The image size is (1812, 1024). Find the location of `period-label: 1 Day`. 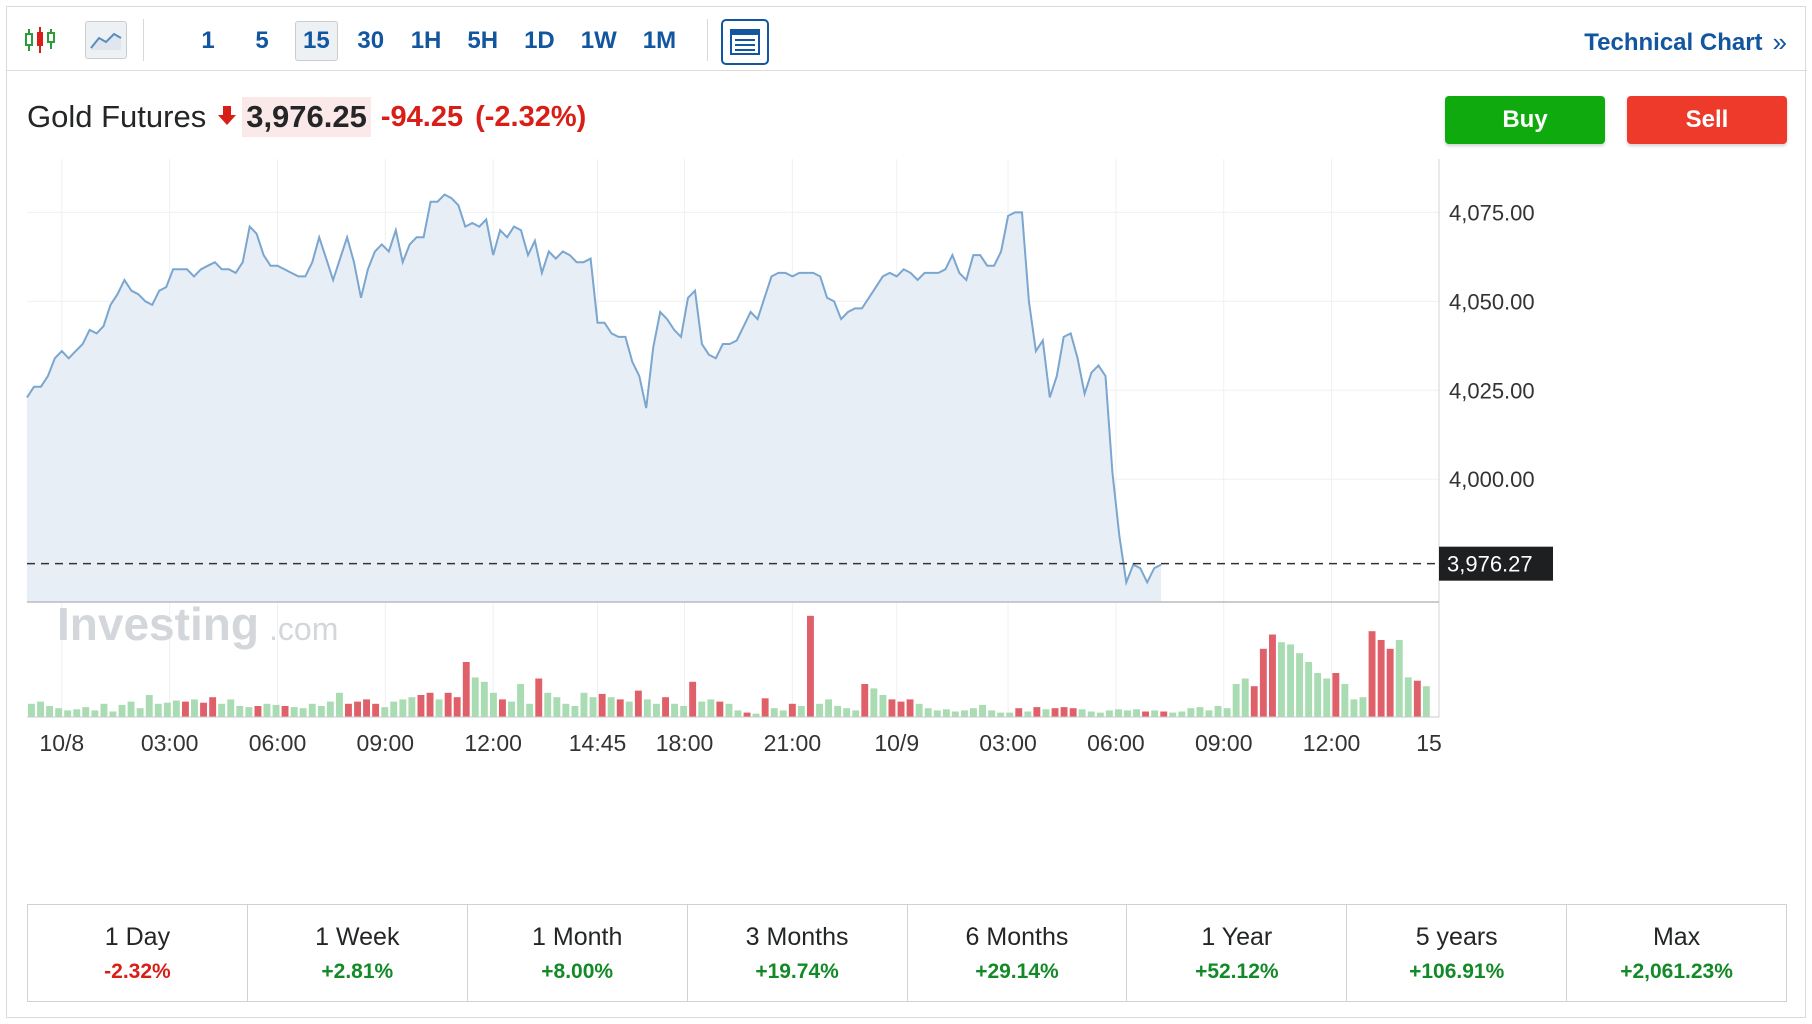

period-label: 1 Day is located at coordinates (137, 937).